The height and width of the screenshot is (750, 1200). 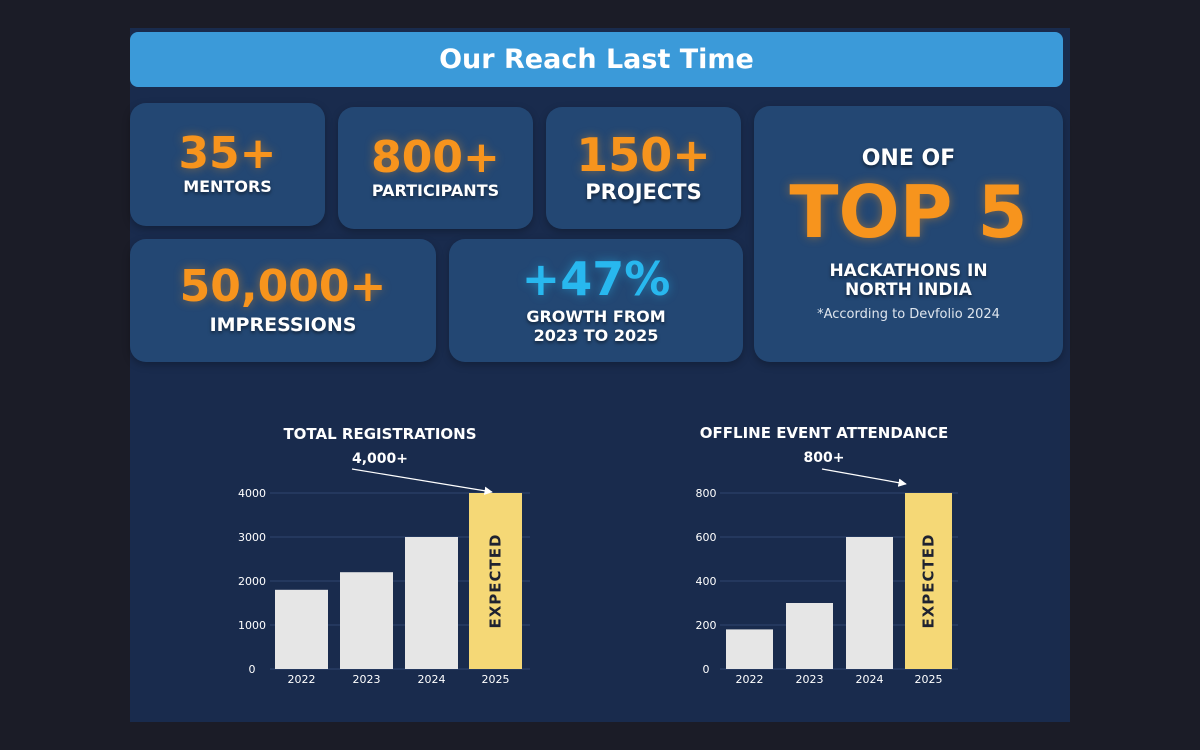 What do you see at coordinates (706, 537) in the screenshot?
I see `attendance-y-tick-label: 600` at bounding box center [706, 537].